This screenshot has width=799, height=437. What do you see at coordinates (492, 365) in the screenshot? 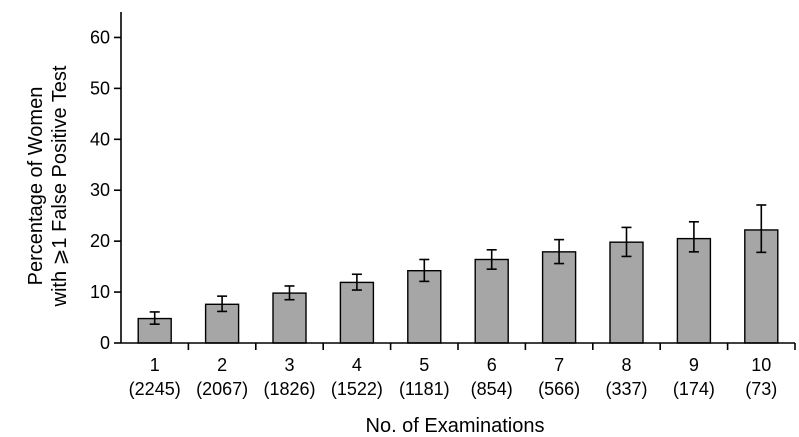
I see `x-tick-label: 6` at bounding box center [492, 365].